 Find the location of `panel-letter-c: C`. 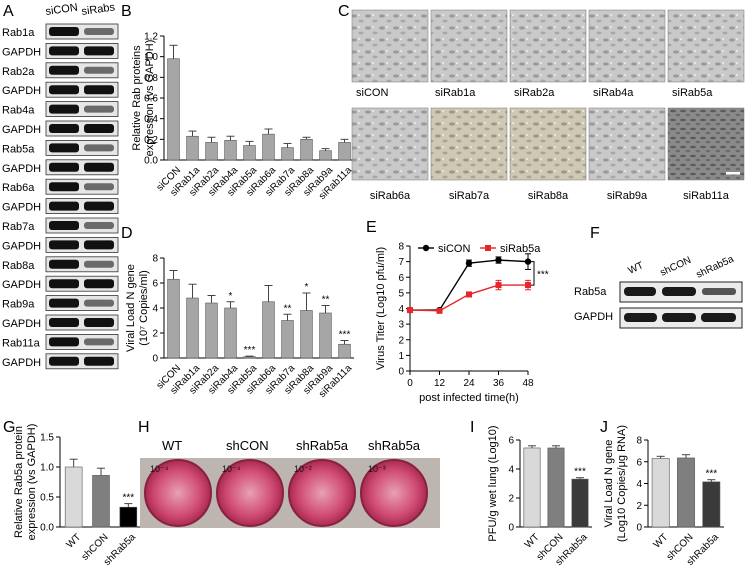

panel-letter-c: C is located at coordinates (344, 11).